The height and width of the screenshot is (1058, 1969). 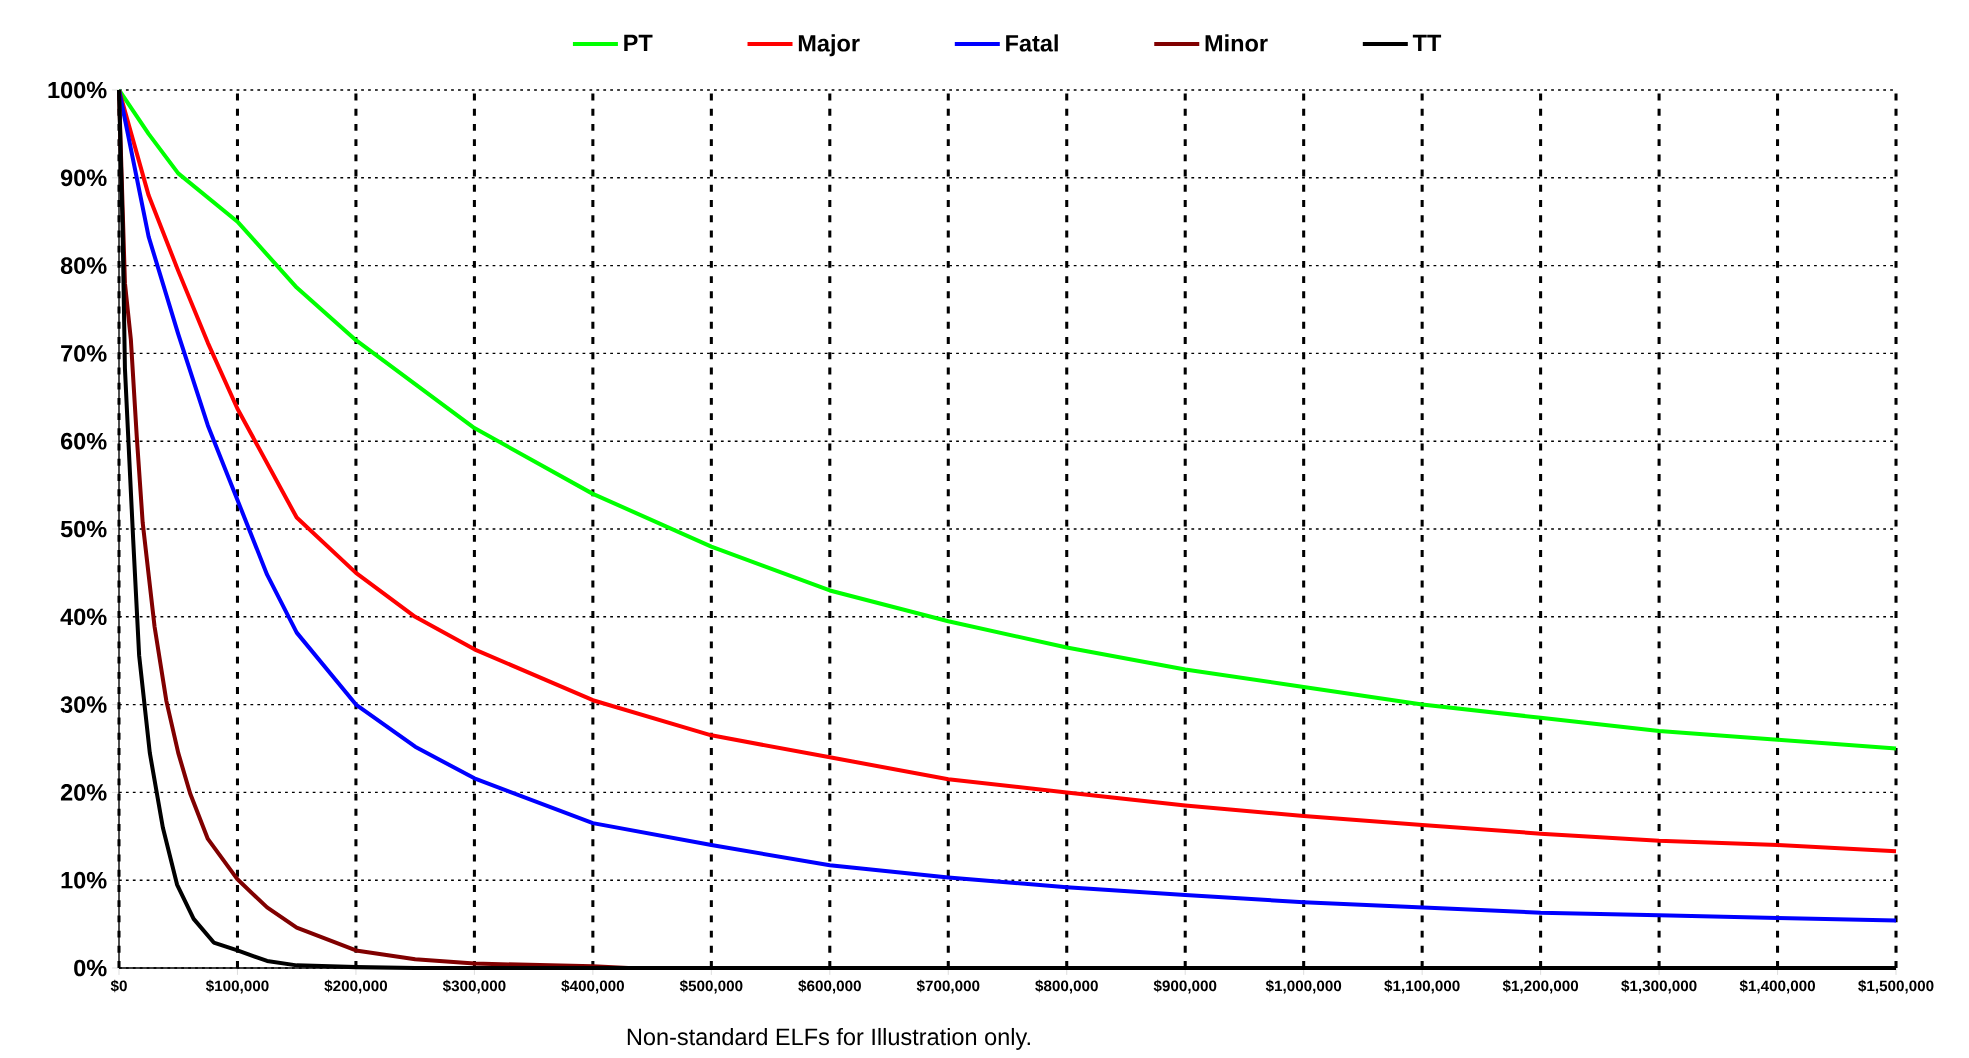 What do you see at coordinates (118, 986) in the screenshot?
I see `x-tick-label: $0` at bounding box center [118, 986].